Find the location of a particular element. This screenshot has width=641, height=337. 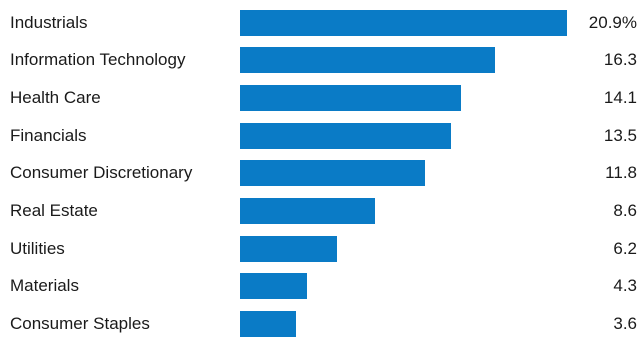

value-label: 16.3 is located at coordinates (620, 60).